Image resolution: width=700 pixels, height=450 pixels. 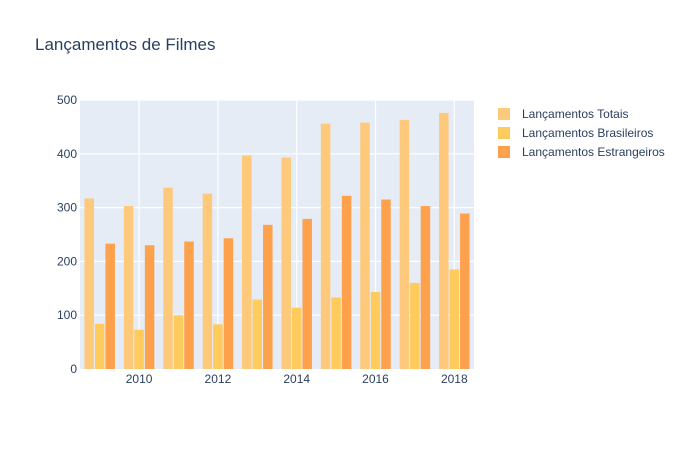 I want to click on x-axis: 2010 2012 2014 2016 2018, so click(x=297, y=379).